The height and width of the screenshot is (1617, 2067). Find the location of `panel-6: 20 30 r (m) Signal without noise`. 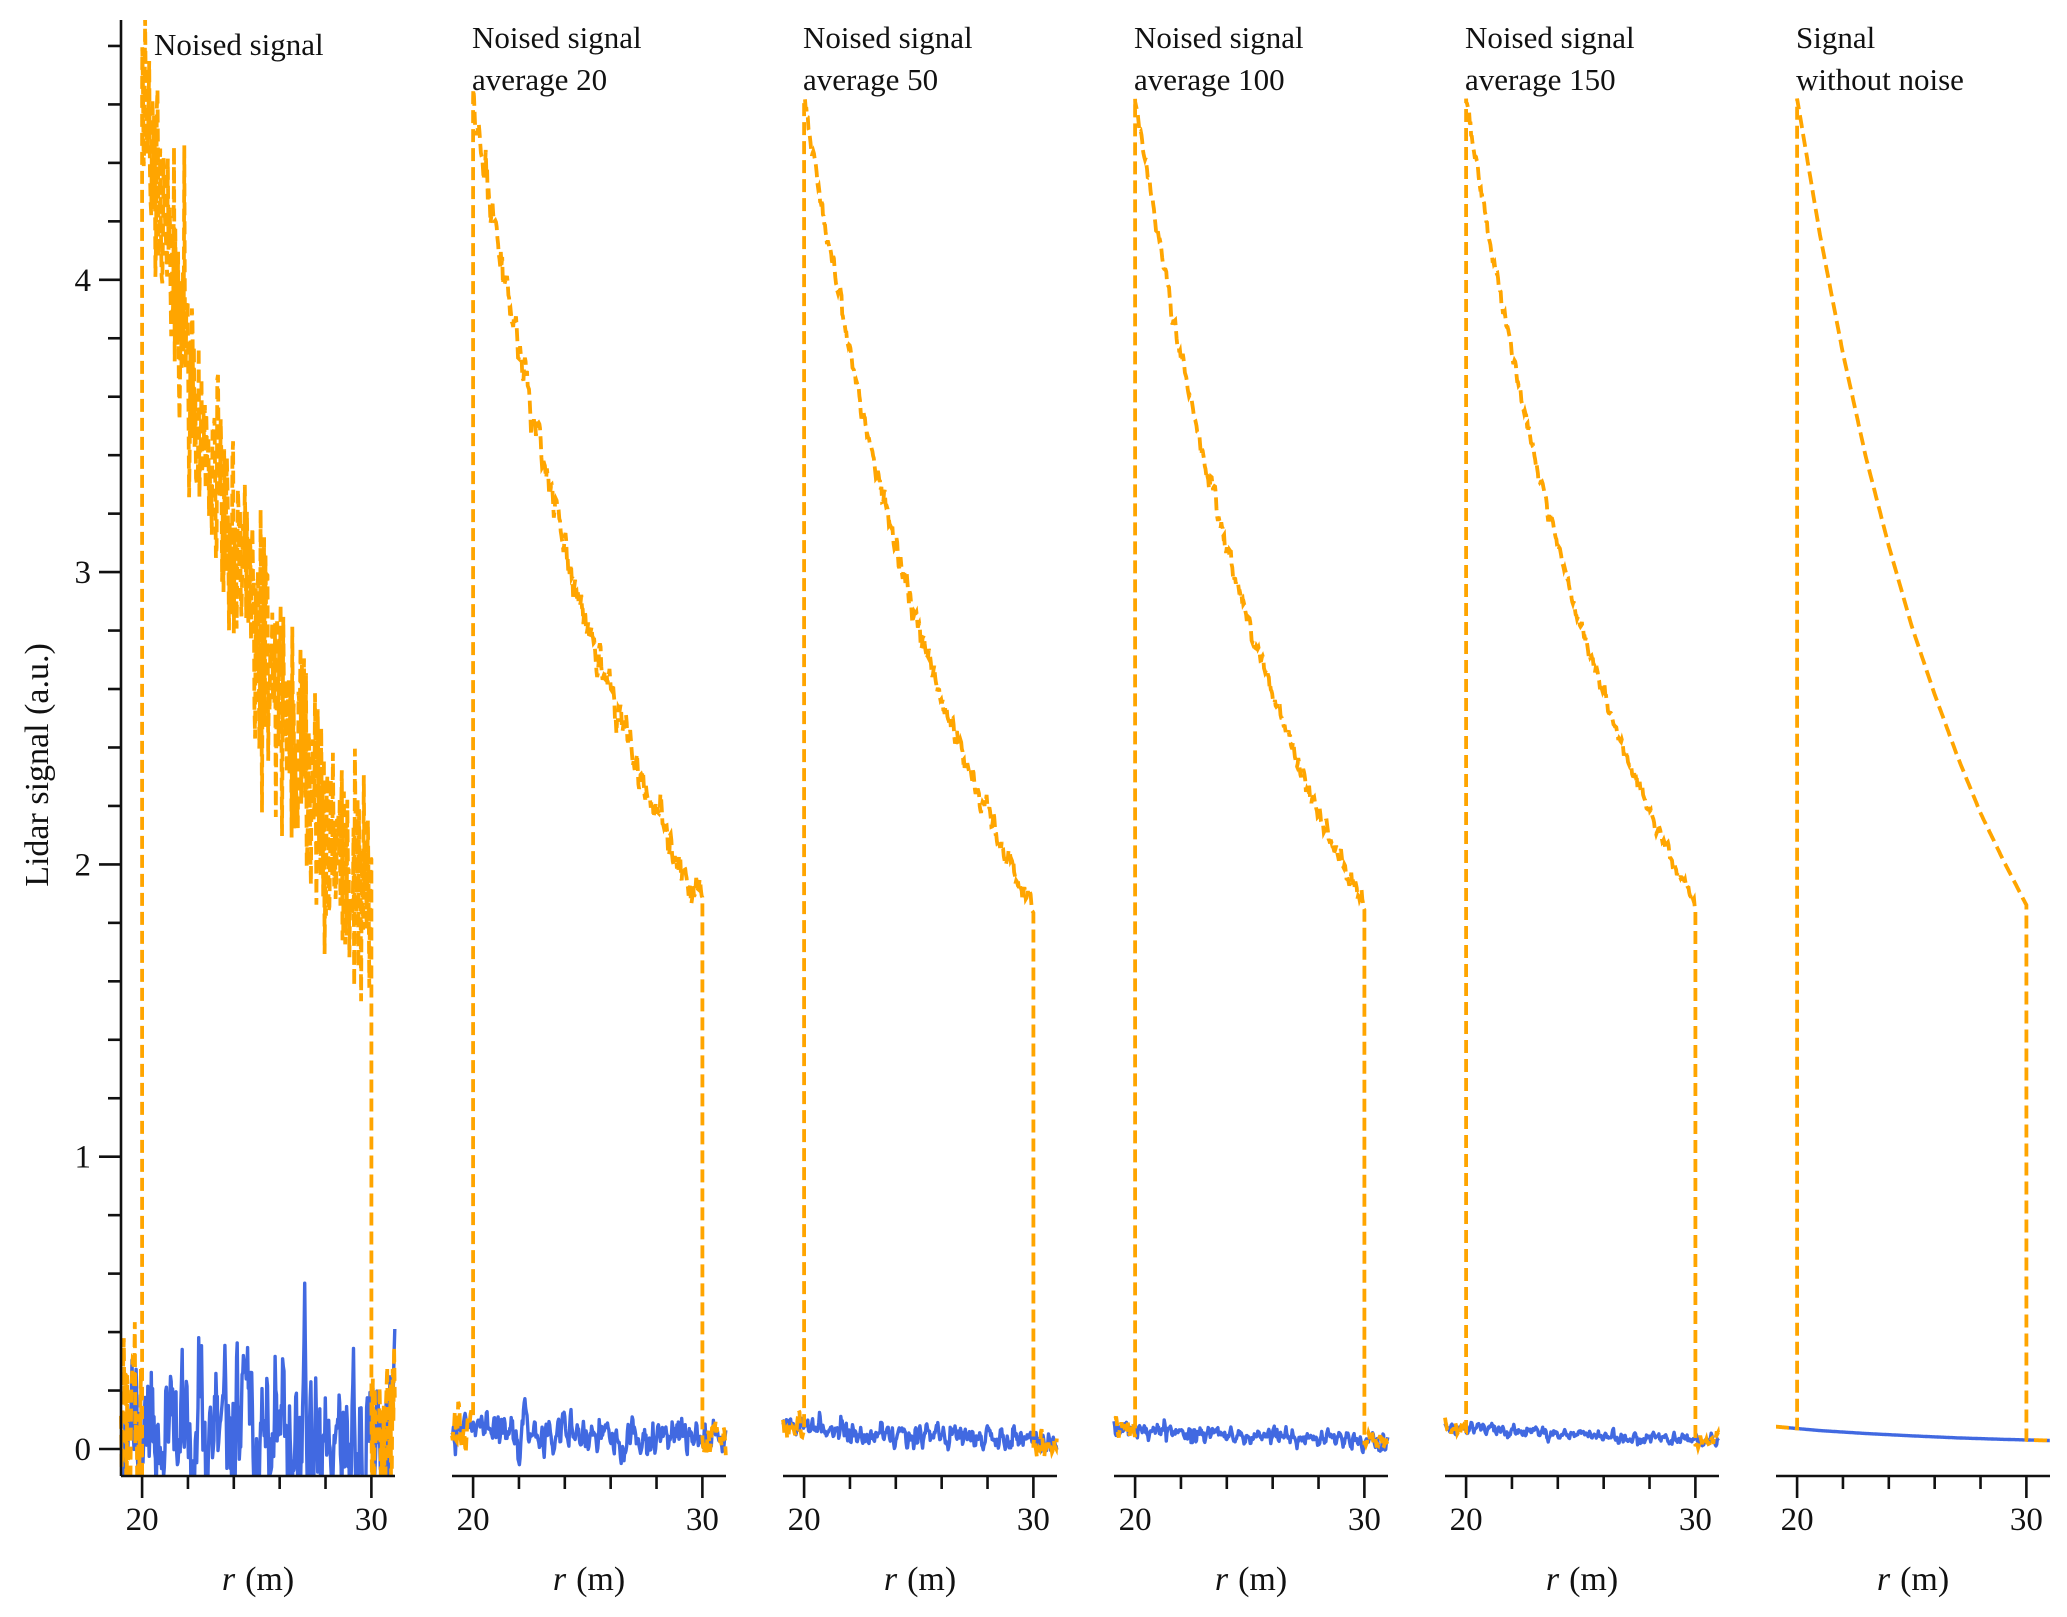

panel-6: 20 30 r (m) Signal without noise is located at coordinates (1912, 809).